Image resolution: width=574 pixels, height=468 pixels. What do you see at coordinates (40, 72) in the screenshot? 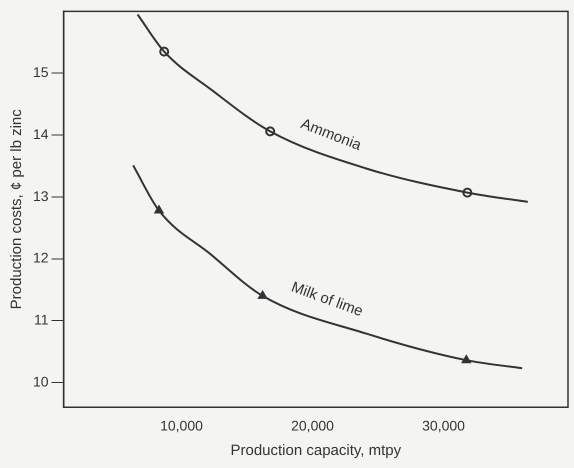
I see `y-tick-label: 15` at bounding box center [40, 72].